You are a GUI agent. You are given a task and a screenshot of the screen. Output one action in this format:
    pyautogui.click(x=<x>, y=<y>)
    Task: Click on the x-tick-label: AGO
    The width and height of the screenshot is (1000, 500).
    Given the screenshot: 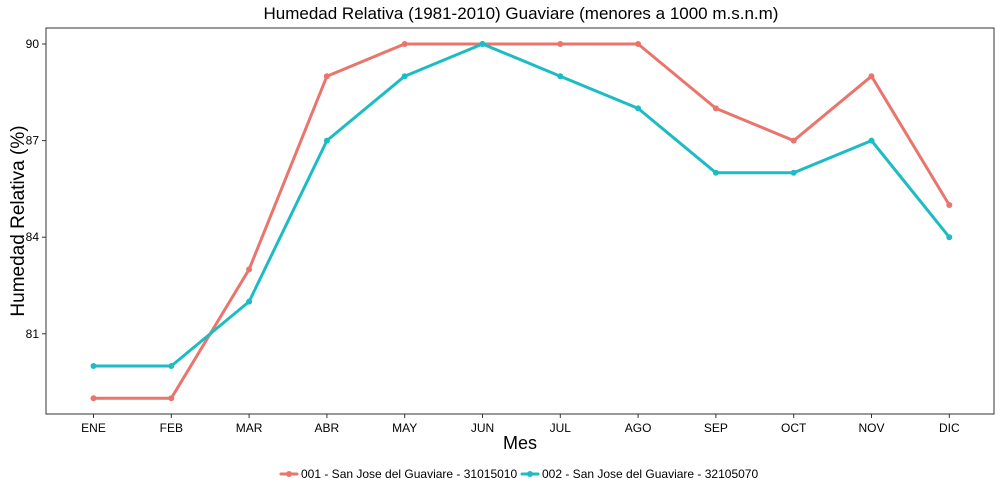 What is the action you would take?
    pyautogui.click(x=638, y=428)
    